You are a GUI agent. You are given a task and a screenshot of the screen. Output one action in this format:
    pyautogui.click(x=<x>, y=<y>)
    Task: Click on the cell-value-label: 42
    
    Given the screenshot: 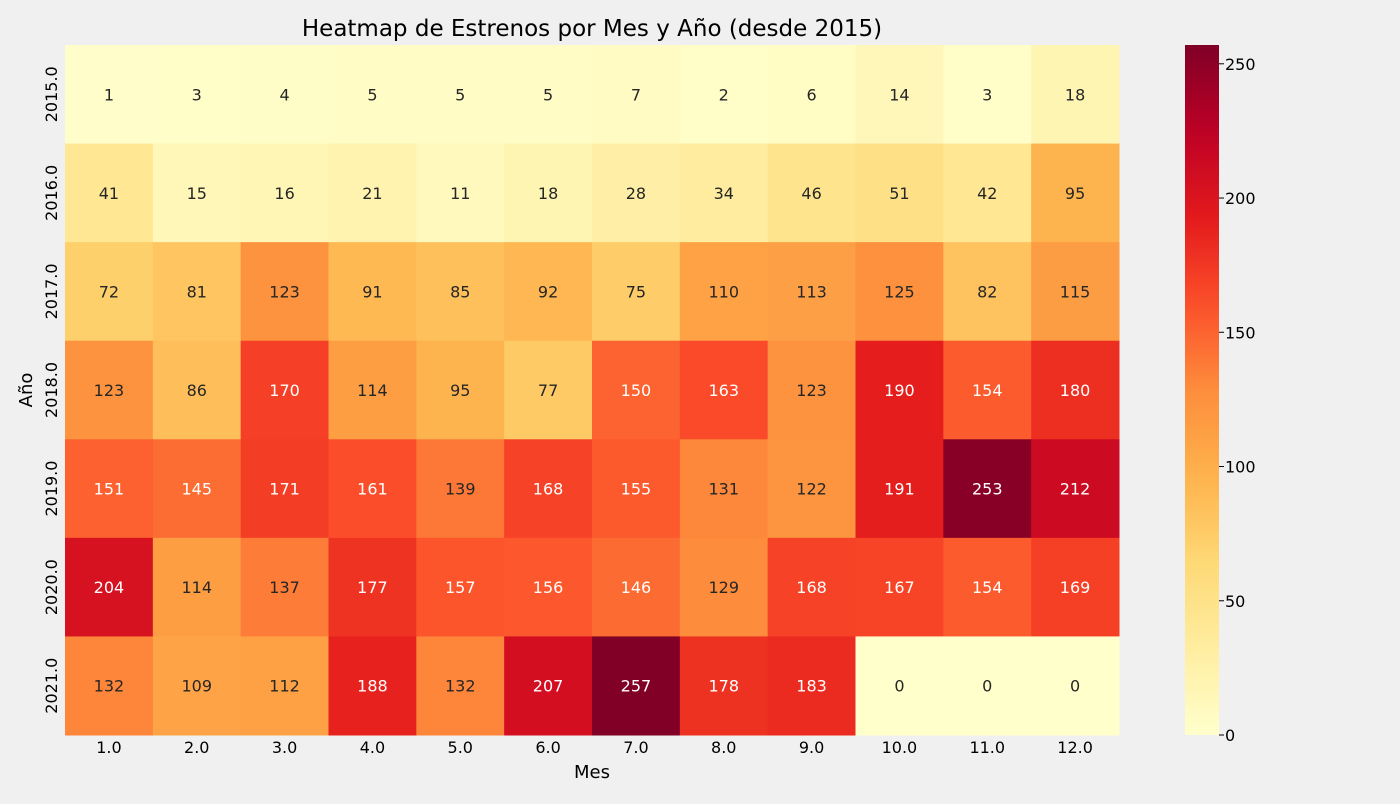 What is the action you would take?
    pyautogui.click(x=987, y=193)
    